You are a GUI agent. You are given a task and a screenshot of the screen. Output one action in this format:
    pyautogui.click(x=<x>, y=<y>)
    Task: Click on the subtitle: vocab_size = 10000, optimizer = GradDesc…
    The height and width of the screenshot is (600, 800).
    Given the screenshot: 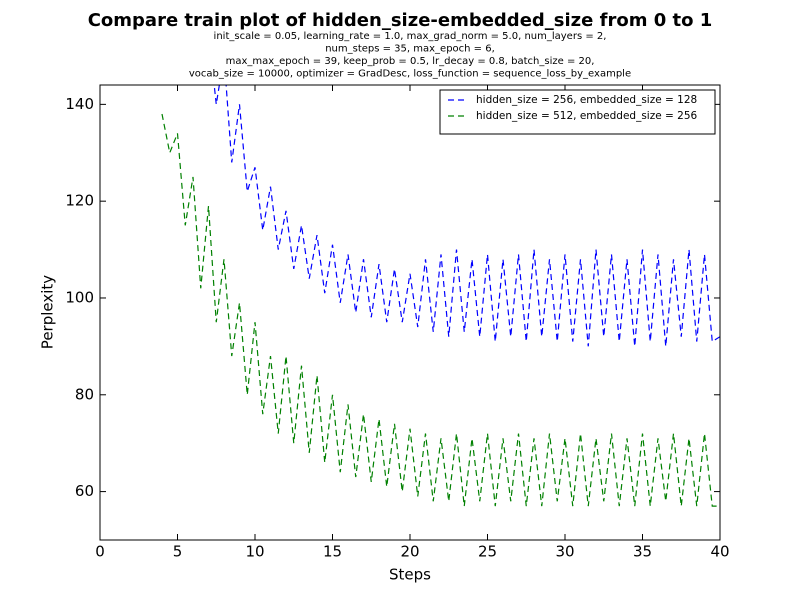 What is the action you would take?
    pyautogui.click(x=410, y=74)
    